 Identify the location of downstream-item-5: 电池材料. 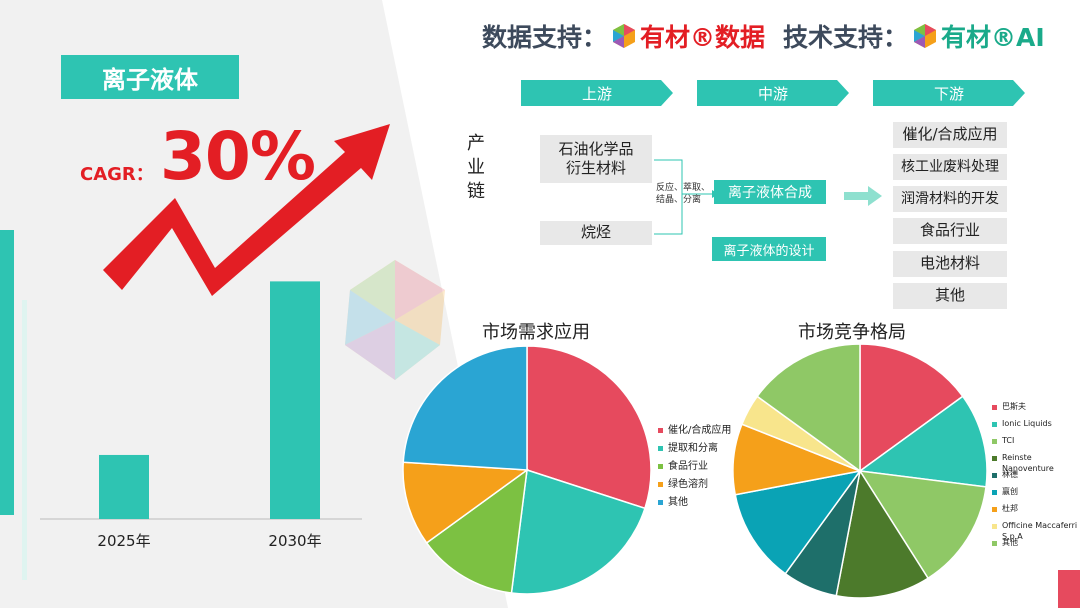
(950, 264).